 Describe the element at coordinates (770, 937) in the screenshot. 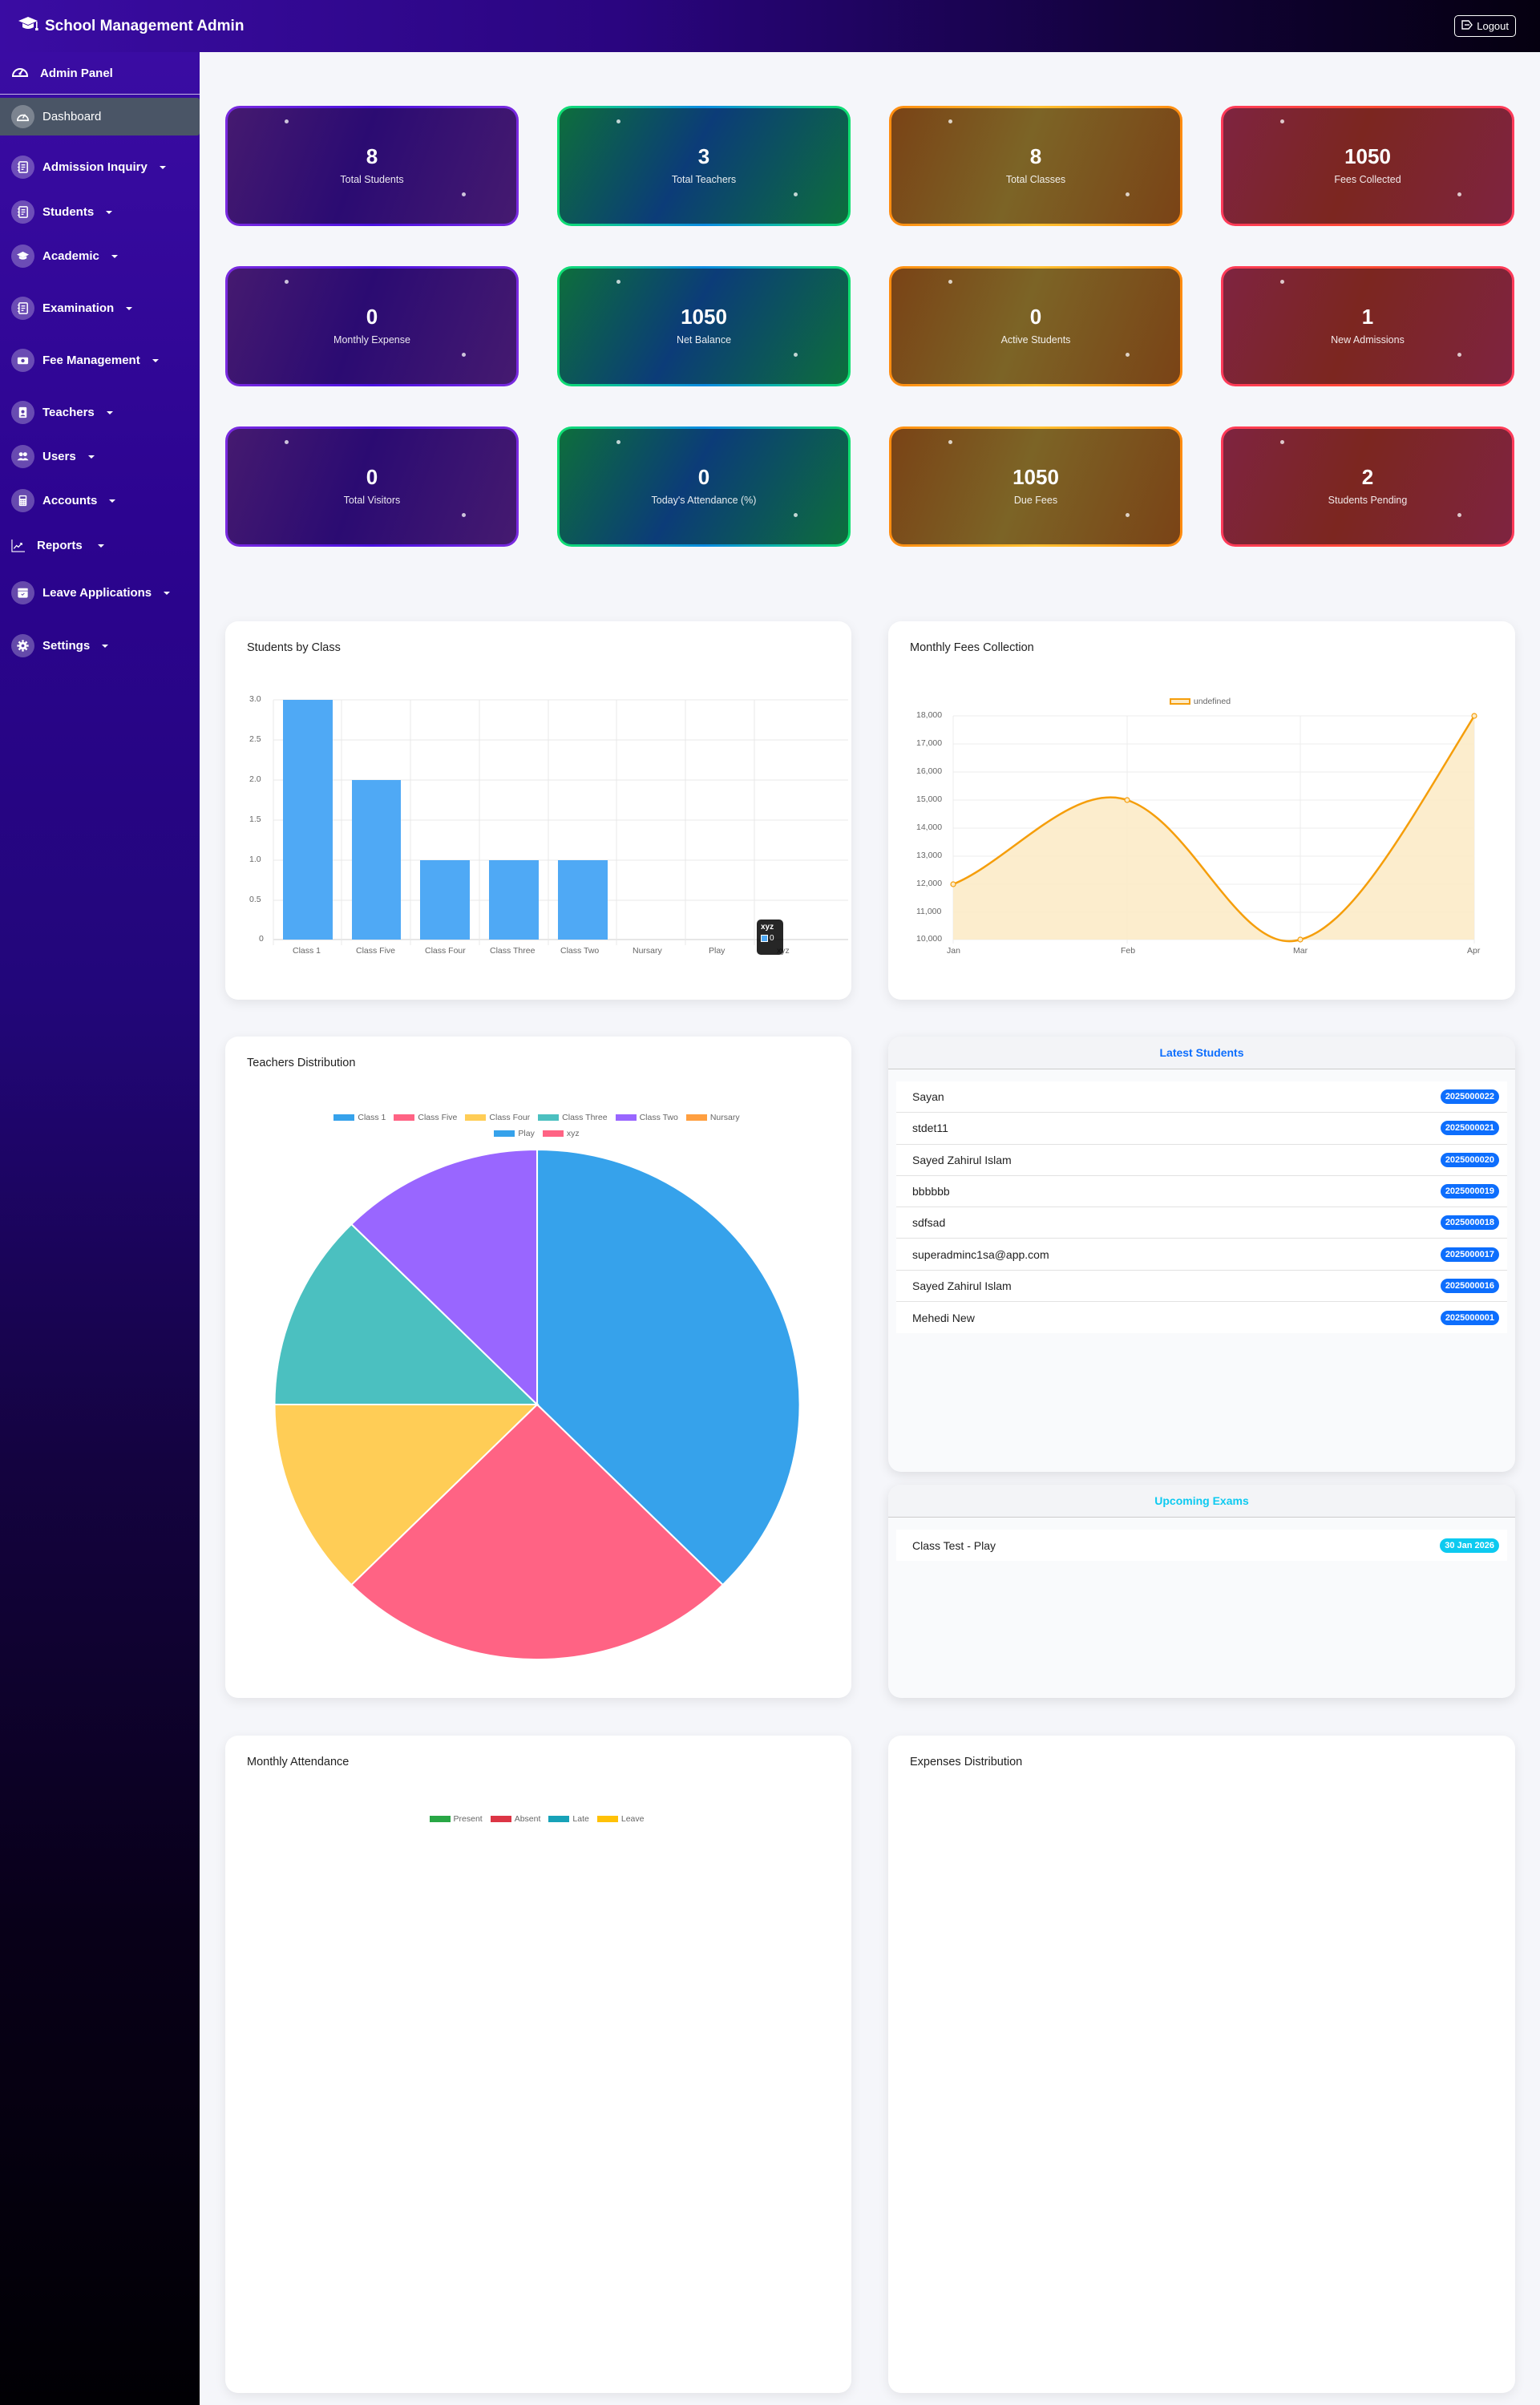

I see `chart-tooltip: xyz 0` at that location.